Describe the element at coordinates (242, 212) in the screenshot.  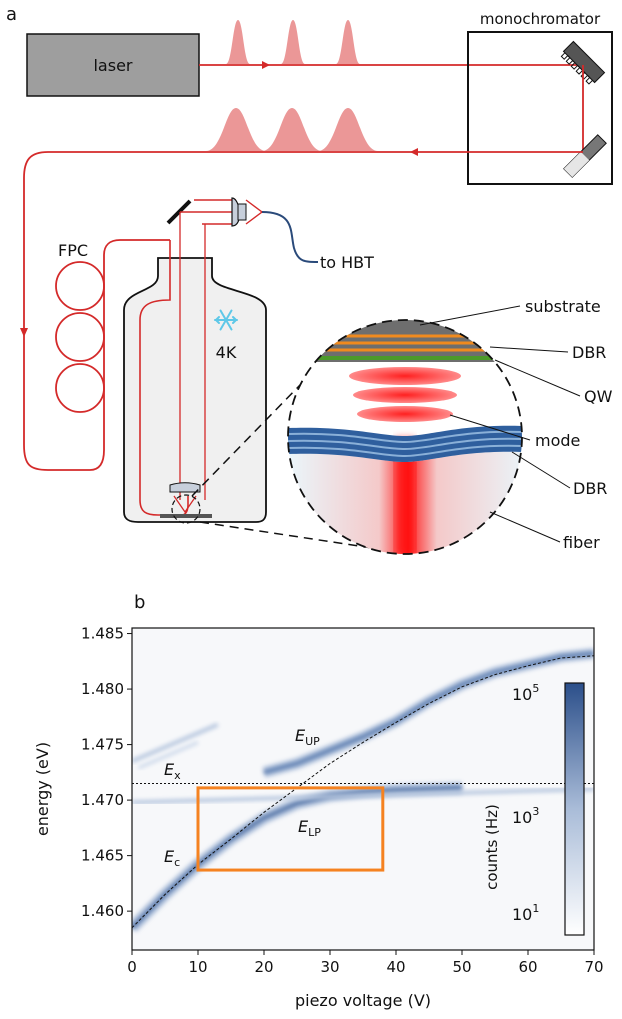
I see `collimator-holder` at that location.